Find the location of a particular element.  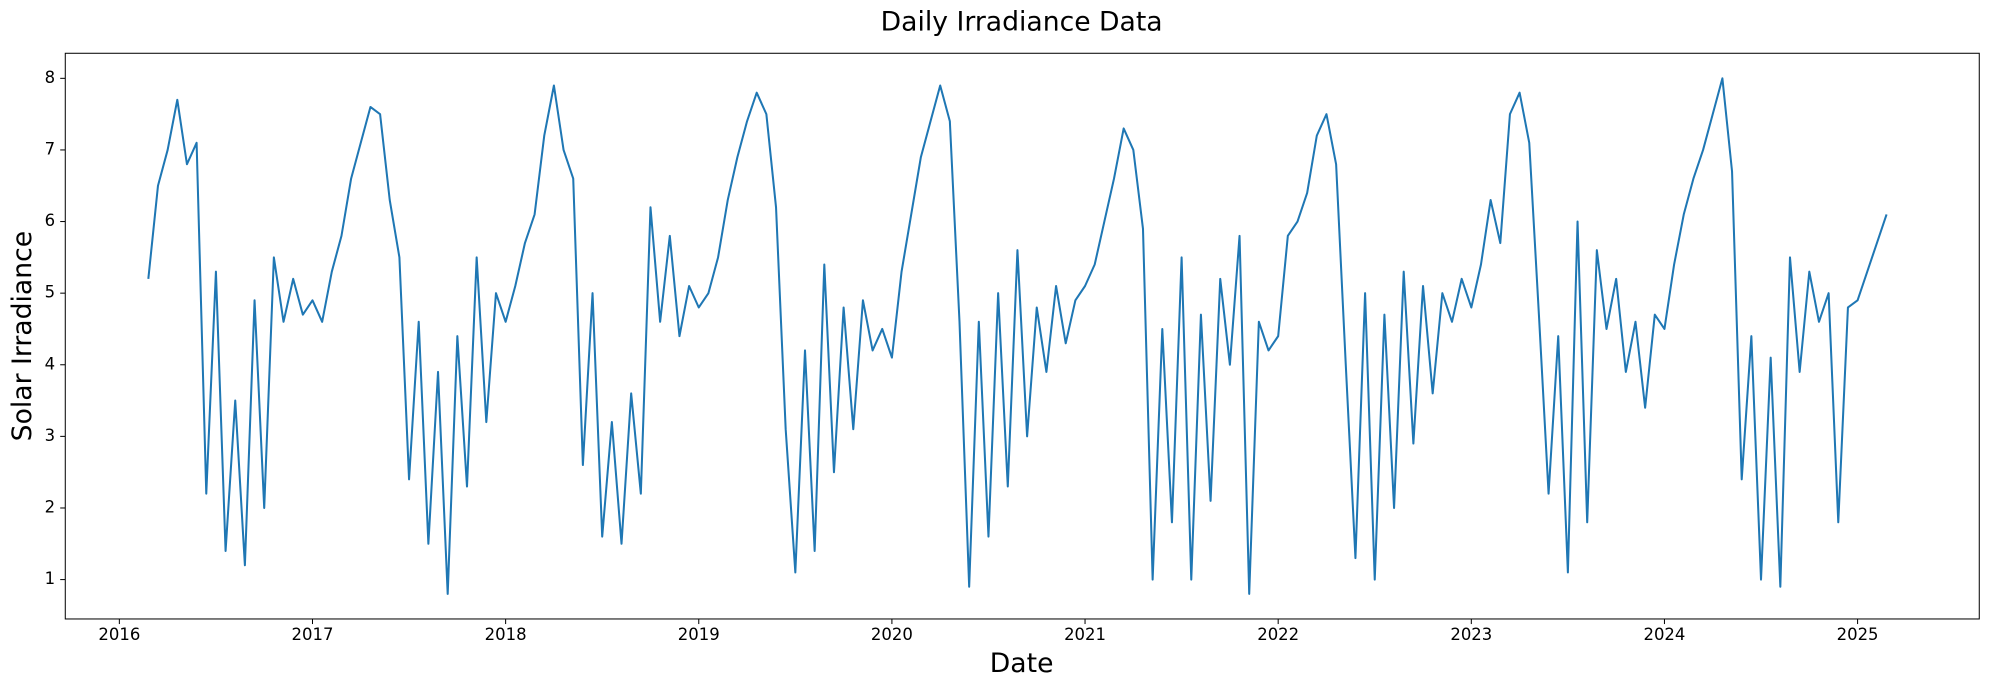

y-tick-label: 8 is located at coordinates (50, 77).